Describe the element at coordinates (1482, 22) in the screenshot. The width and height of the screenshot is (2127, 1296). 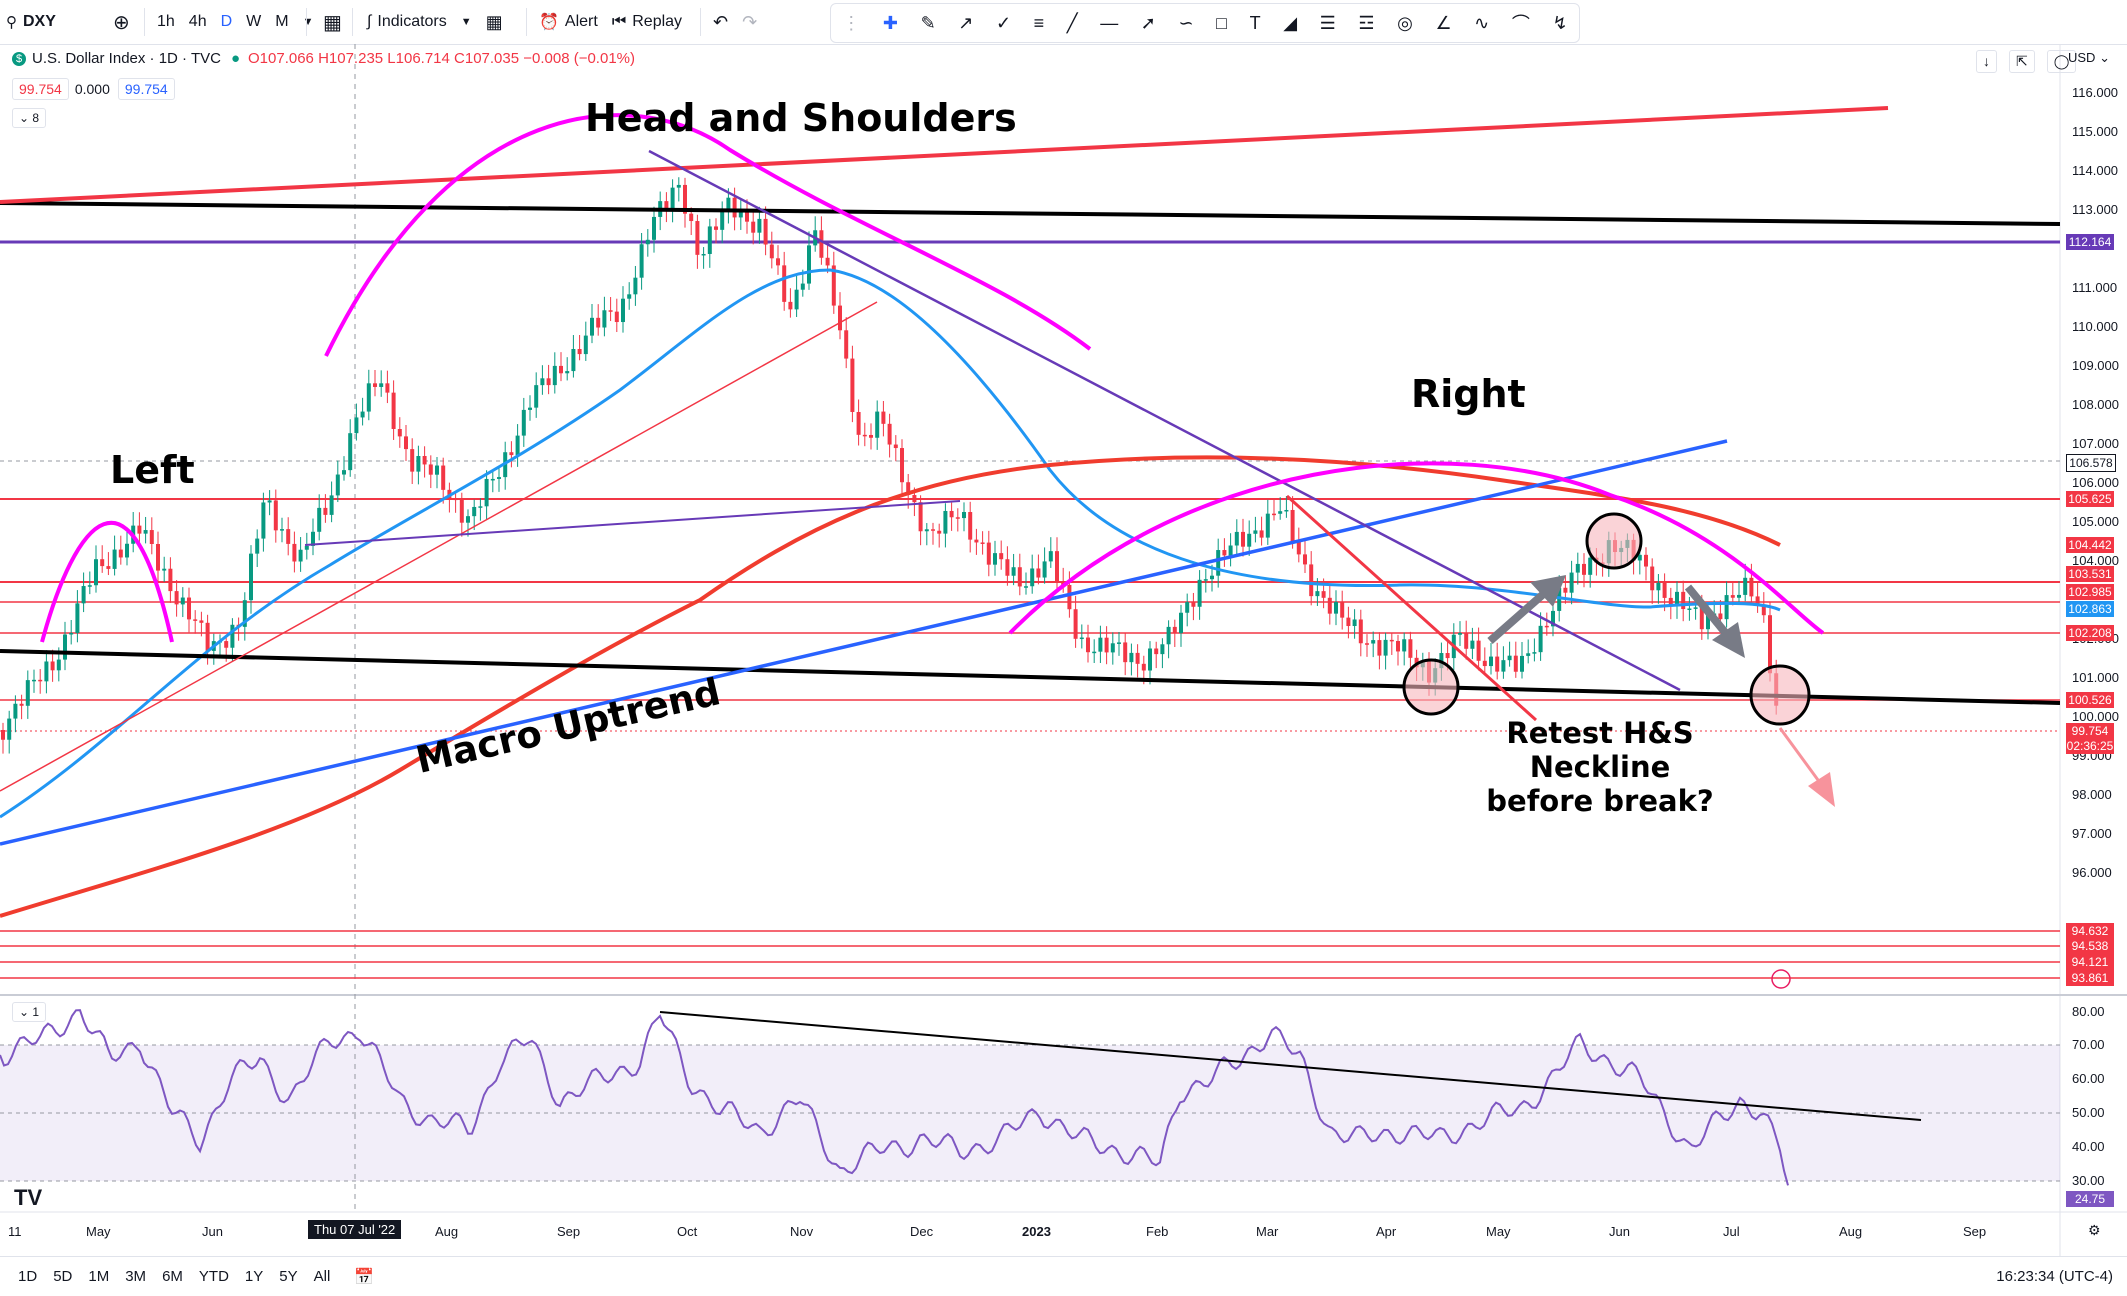
I see `xabcd-pattern-icon: ∿` at that location.